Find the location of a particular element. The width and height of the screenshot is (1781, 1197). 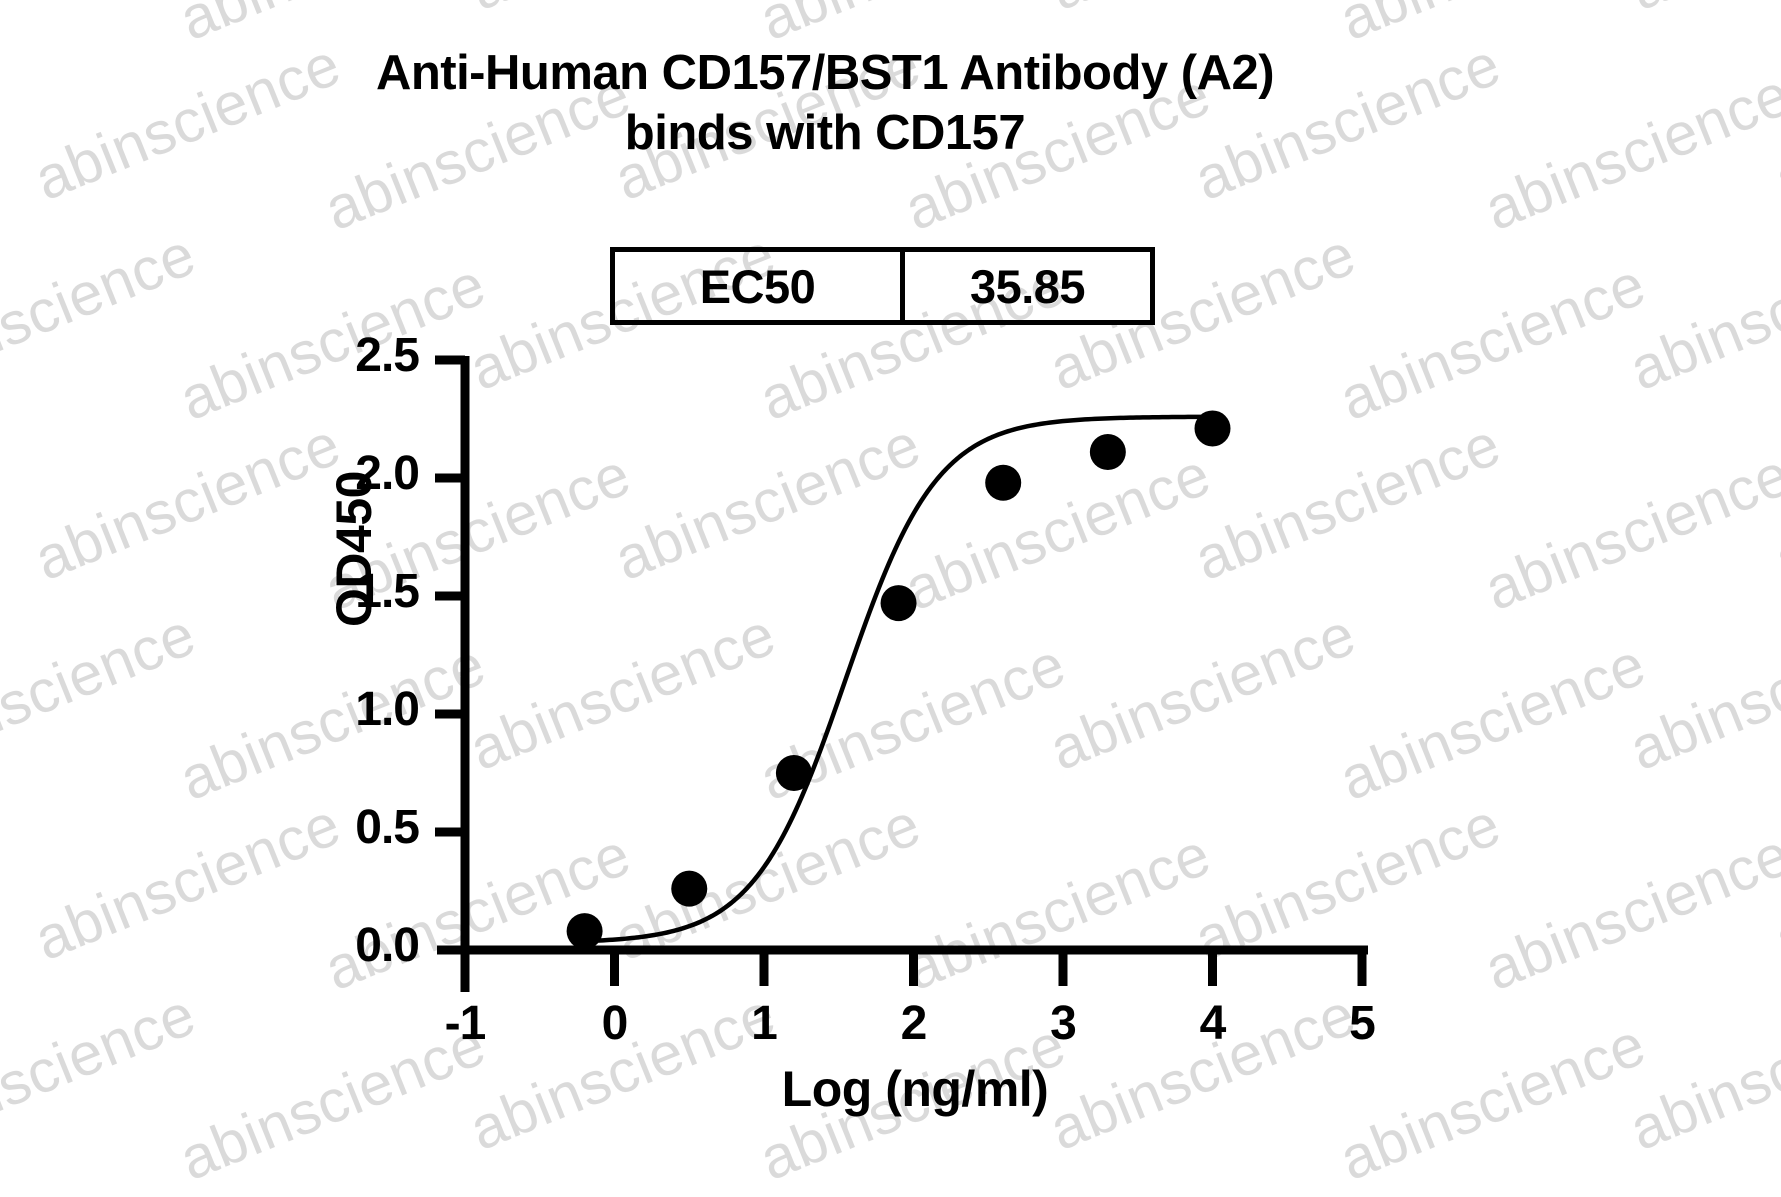

x-axis-tick-label: 2 is located at coordinates (914, 1023).